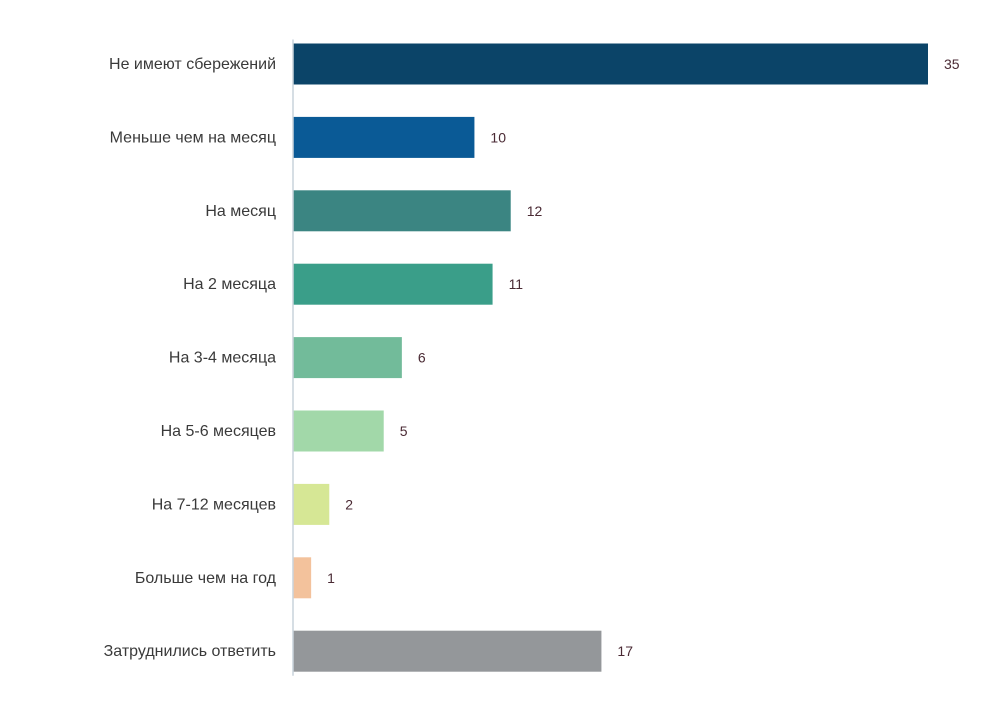 The height and width of the screenshot is (701, 981). Describe the element at coordinates (422, 358) in the screenshot. I see `value-label-5: 6` at that location.